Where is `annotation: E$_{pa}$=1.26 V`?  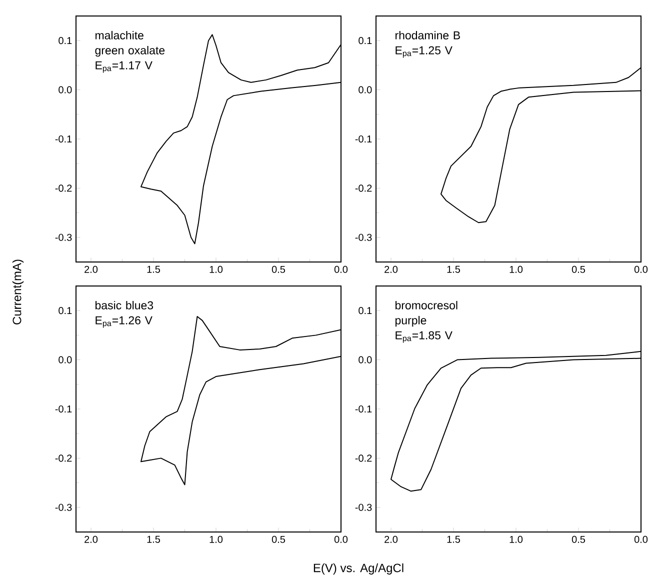
annotation: E$_{pa}$=1.26 V is located at coordinates (124, 322).